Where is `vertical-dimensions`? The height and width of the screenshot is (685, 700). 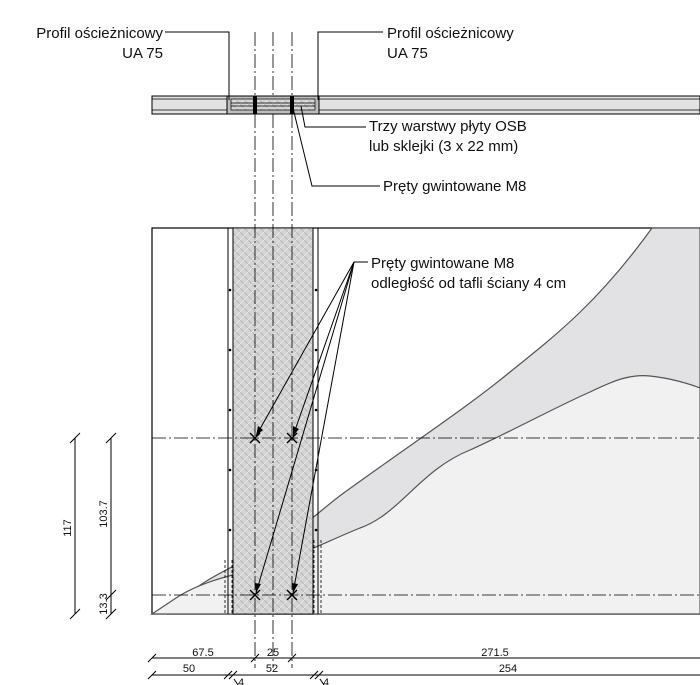
vertical-dimensions is located at coordinates (93, 526).